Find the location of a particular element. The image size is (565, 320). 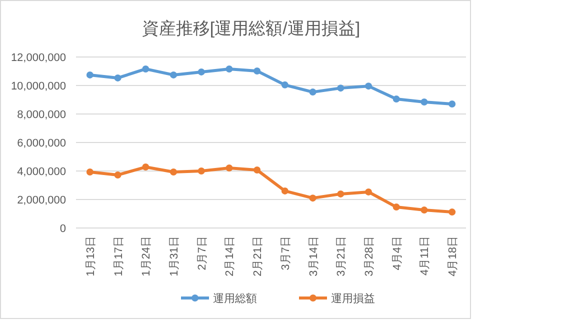

y-tick-label: 2,000,000 is located at coordinates (41, 200).